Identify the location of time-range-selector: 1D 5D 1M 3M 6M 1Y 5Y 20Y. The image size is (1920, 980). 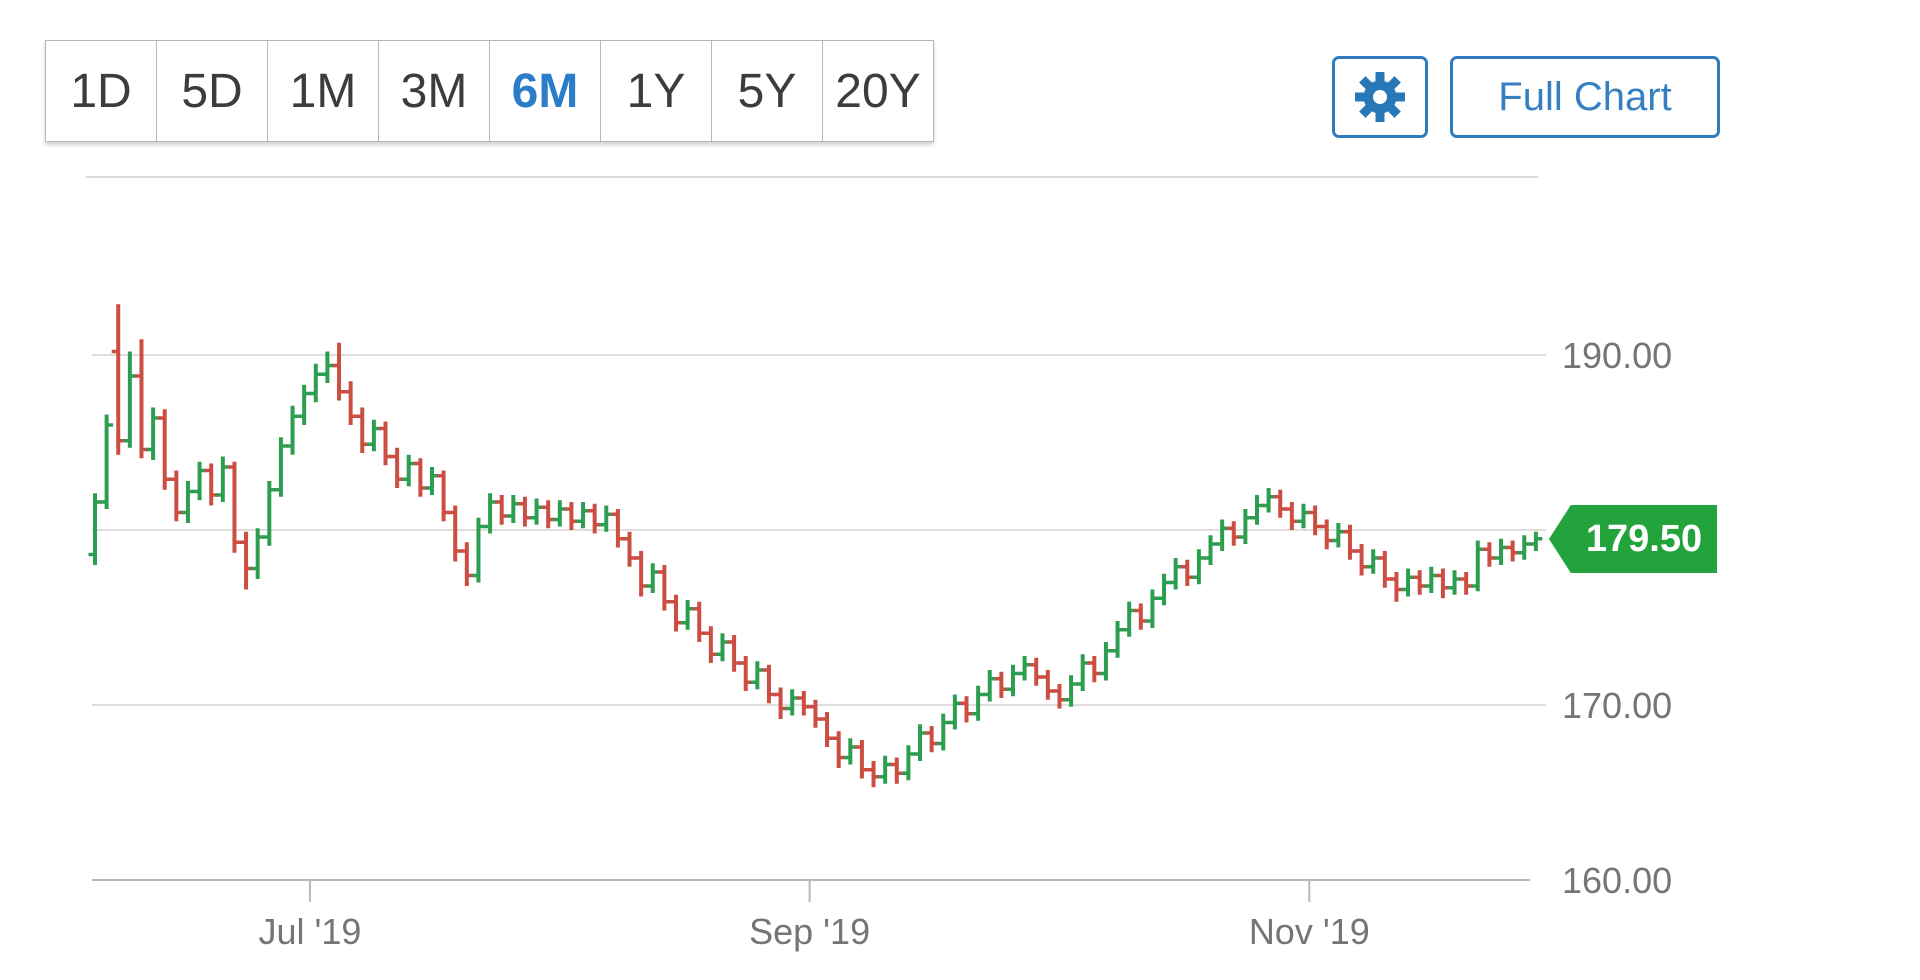
(489, 91).